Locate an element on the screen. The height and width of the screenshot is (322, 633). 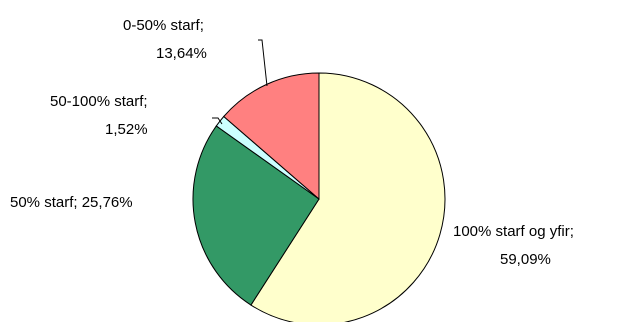
leader-line-50-100-starf is located at coordinates (217, 121).